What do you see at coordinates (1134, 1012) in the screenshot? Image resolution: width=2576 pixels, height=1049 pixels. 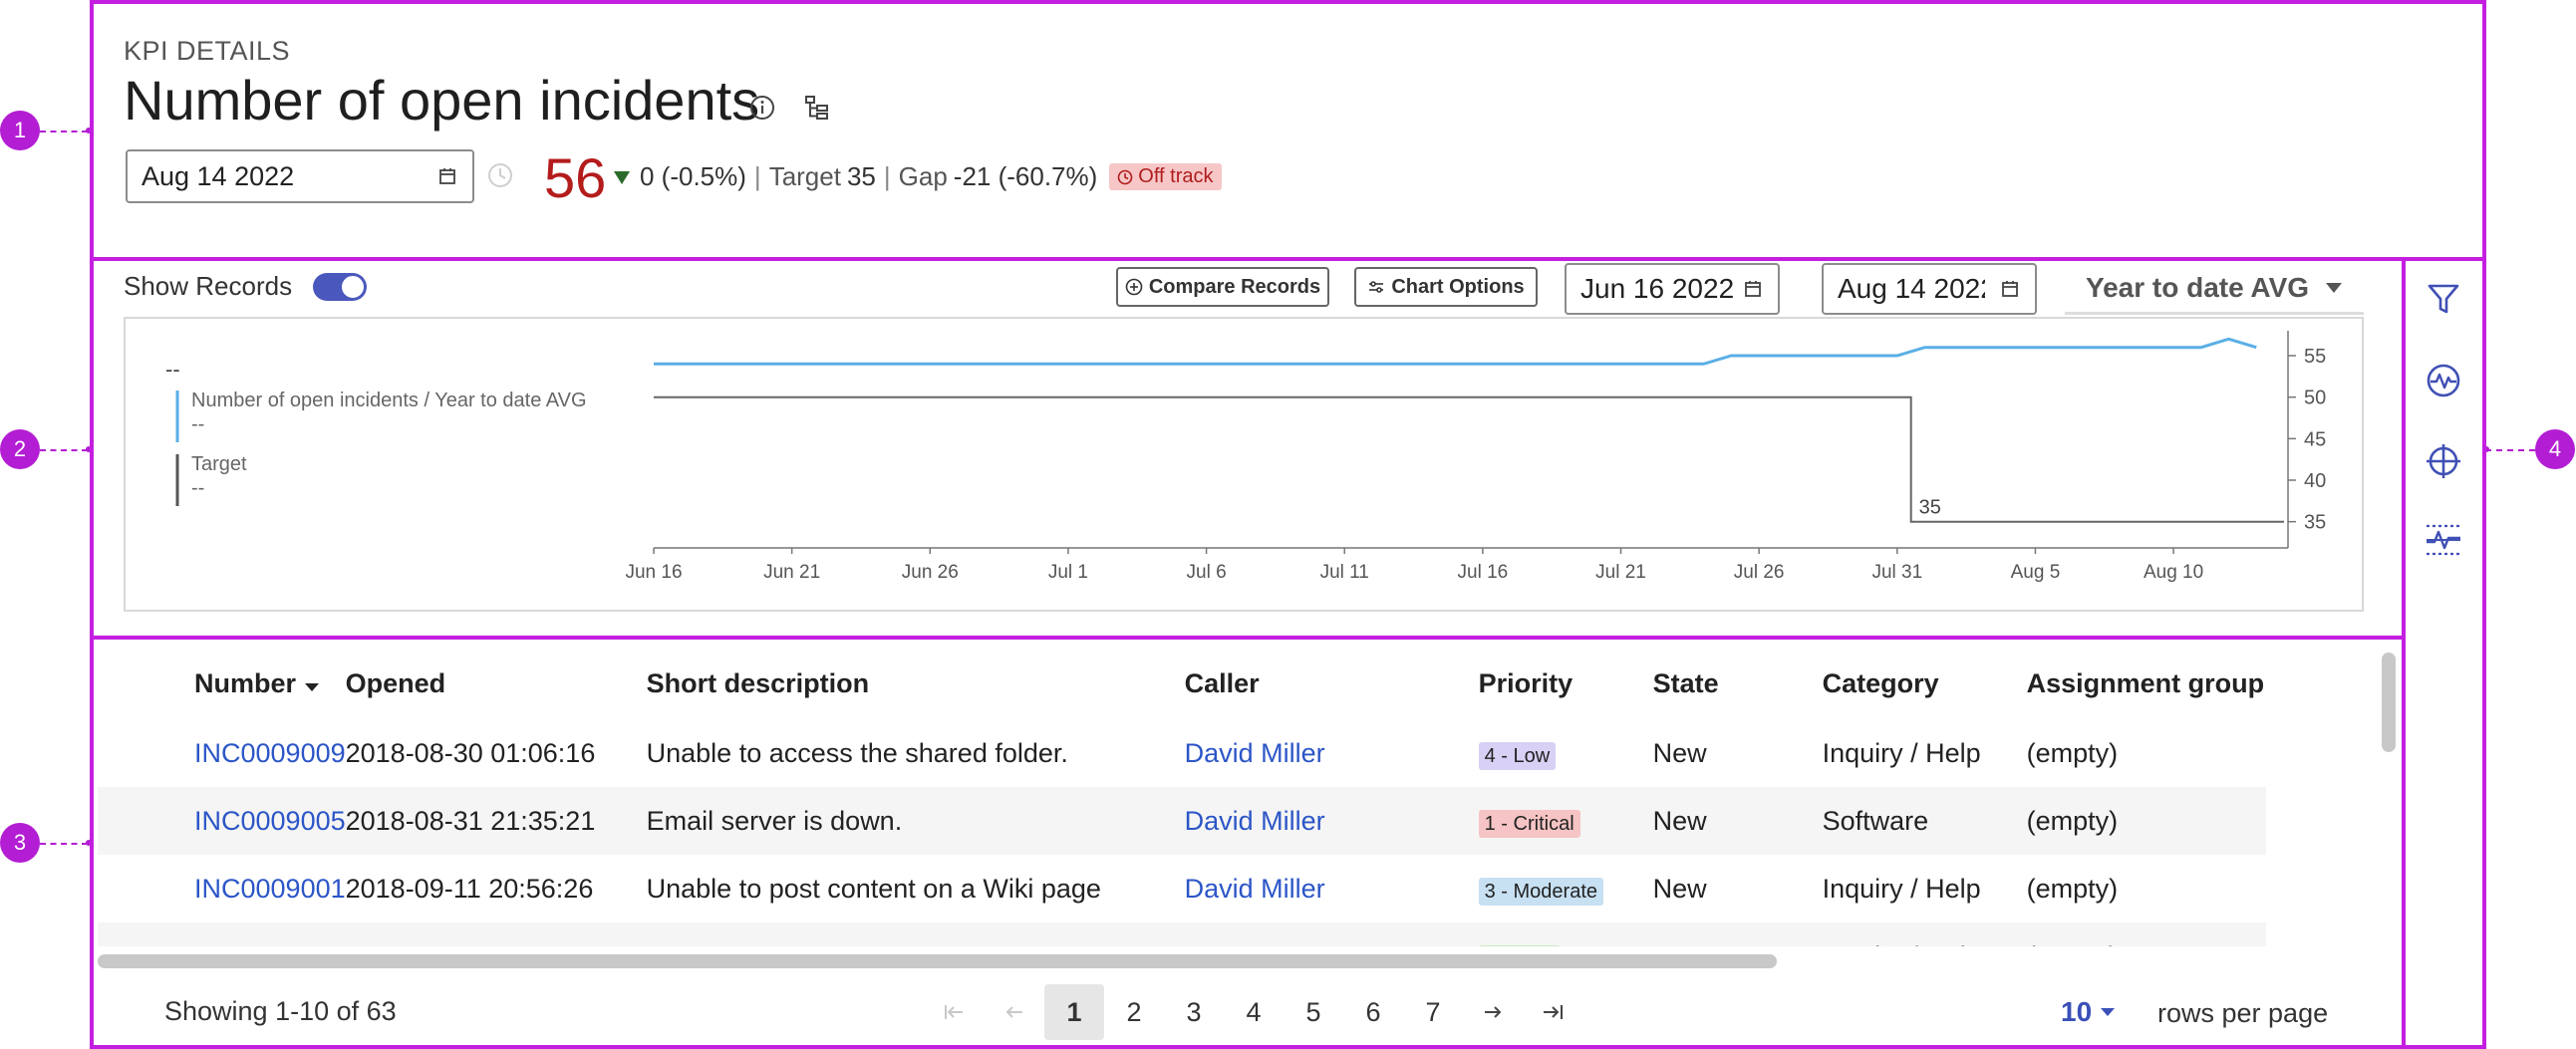 I see `page-button-2: 2` at bounding box center [1134, 1012].